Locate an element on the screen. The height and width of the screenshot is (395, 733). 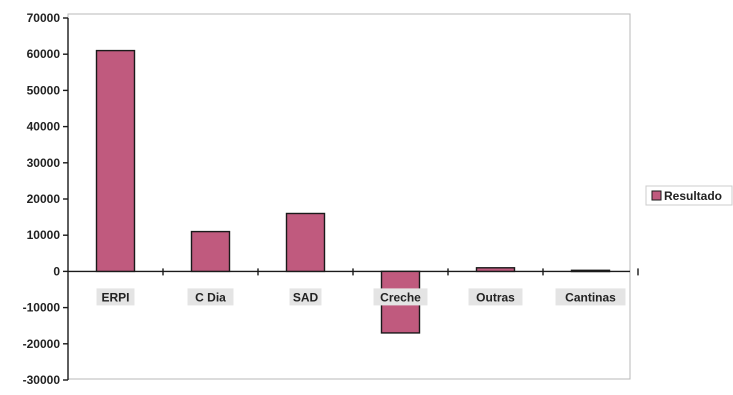
x-axis is located at coordinates (353, 272).